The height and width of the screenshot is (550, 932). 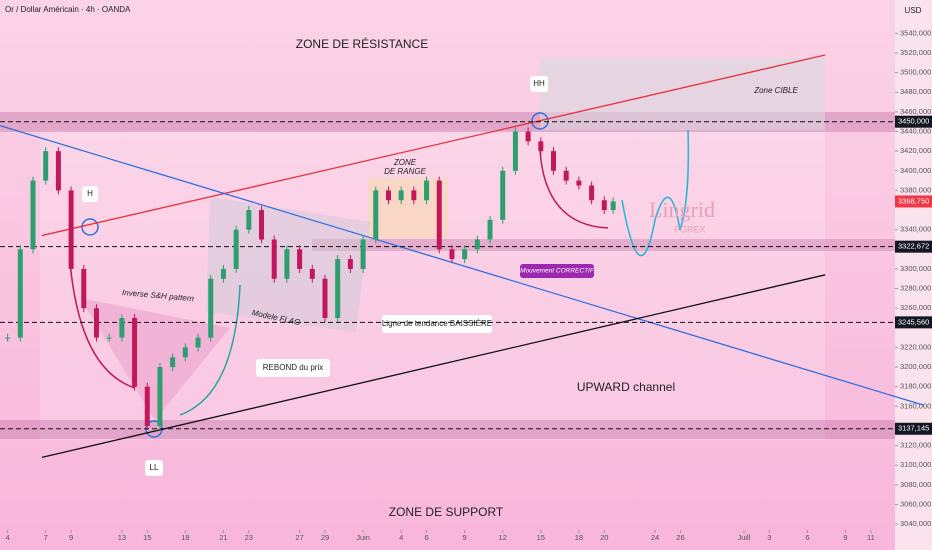 What do you see at coordinates (915, 484) in the screenshot?
I see `y-tick-label: 3080,000` at bounding box center [915, 484].